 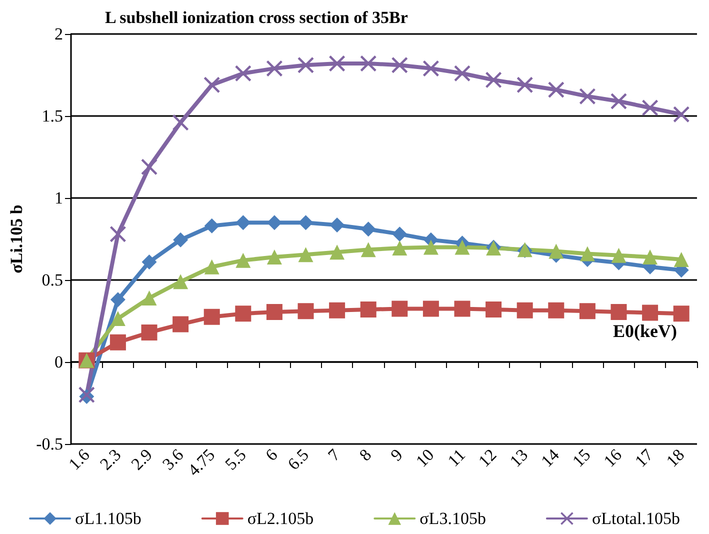 I want to click on x-tick-label: 6, so click(x=272, y=455).